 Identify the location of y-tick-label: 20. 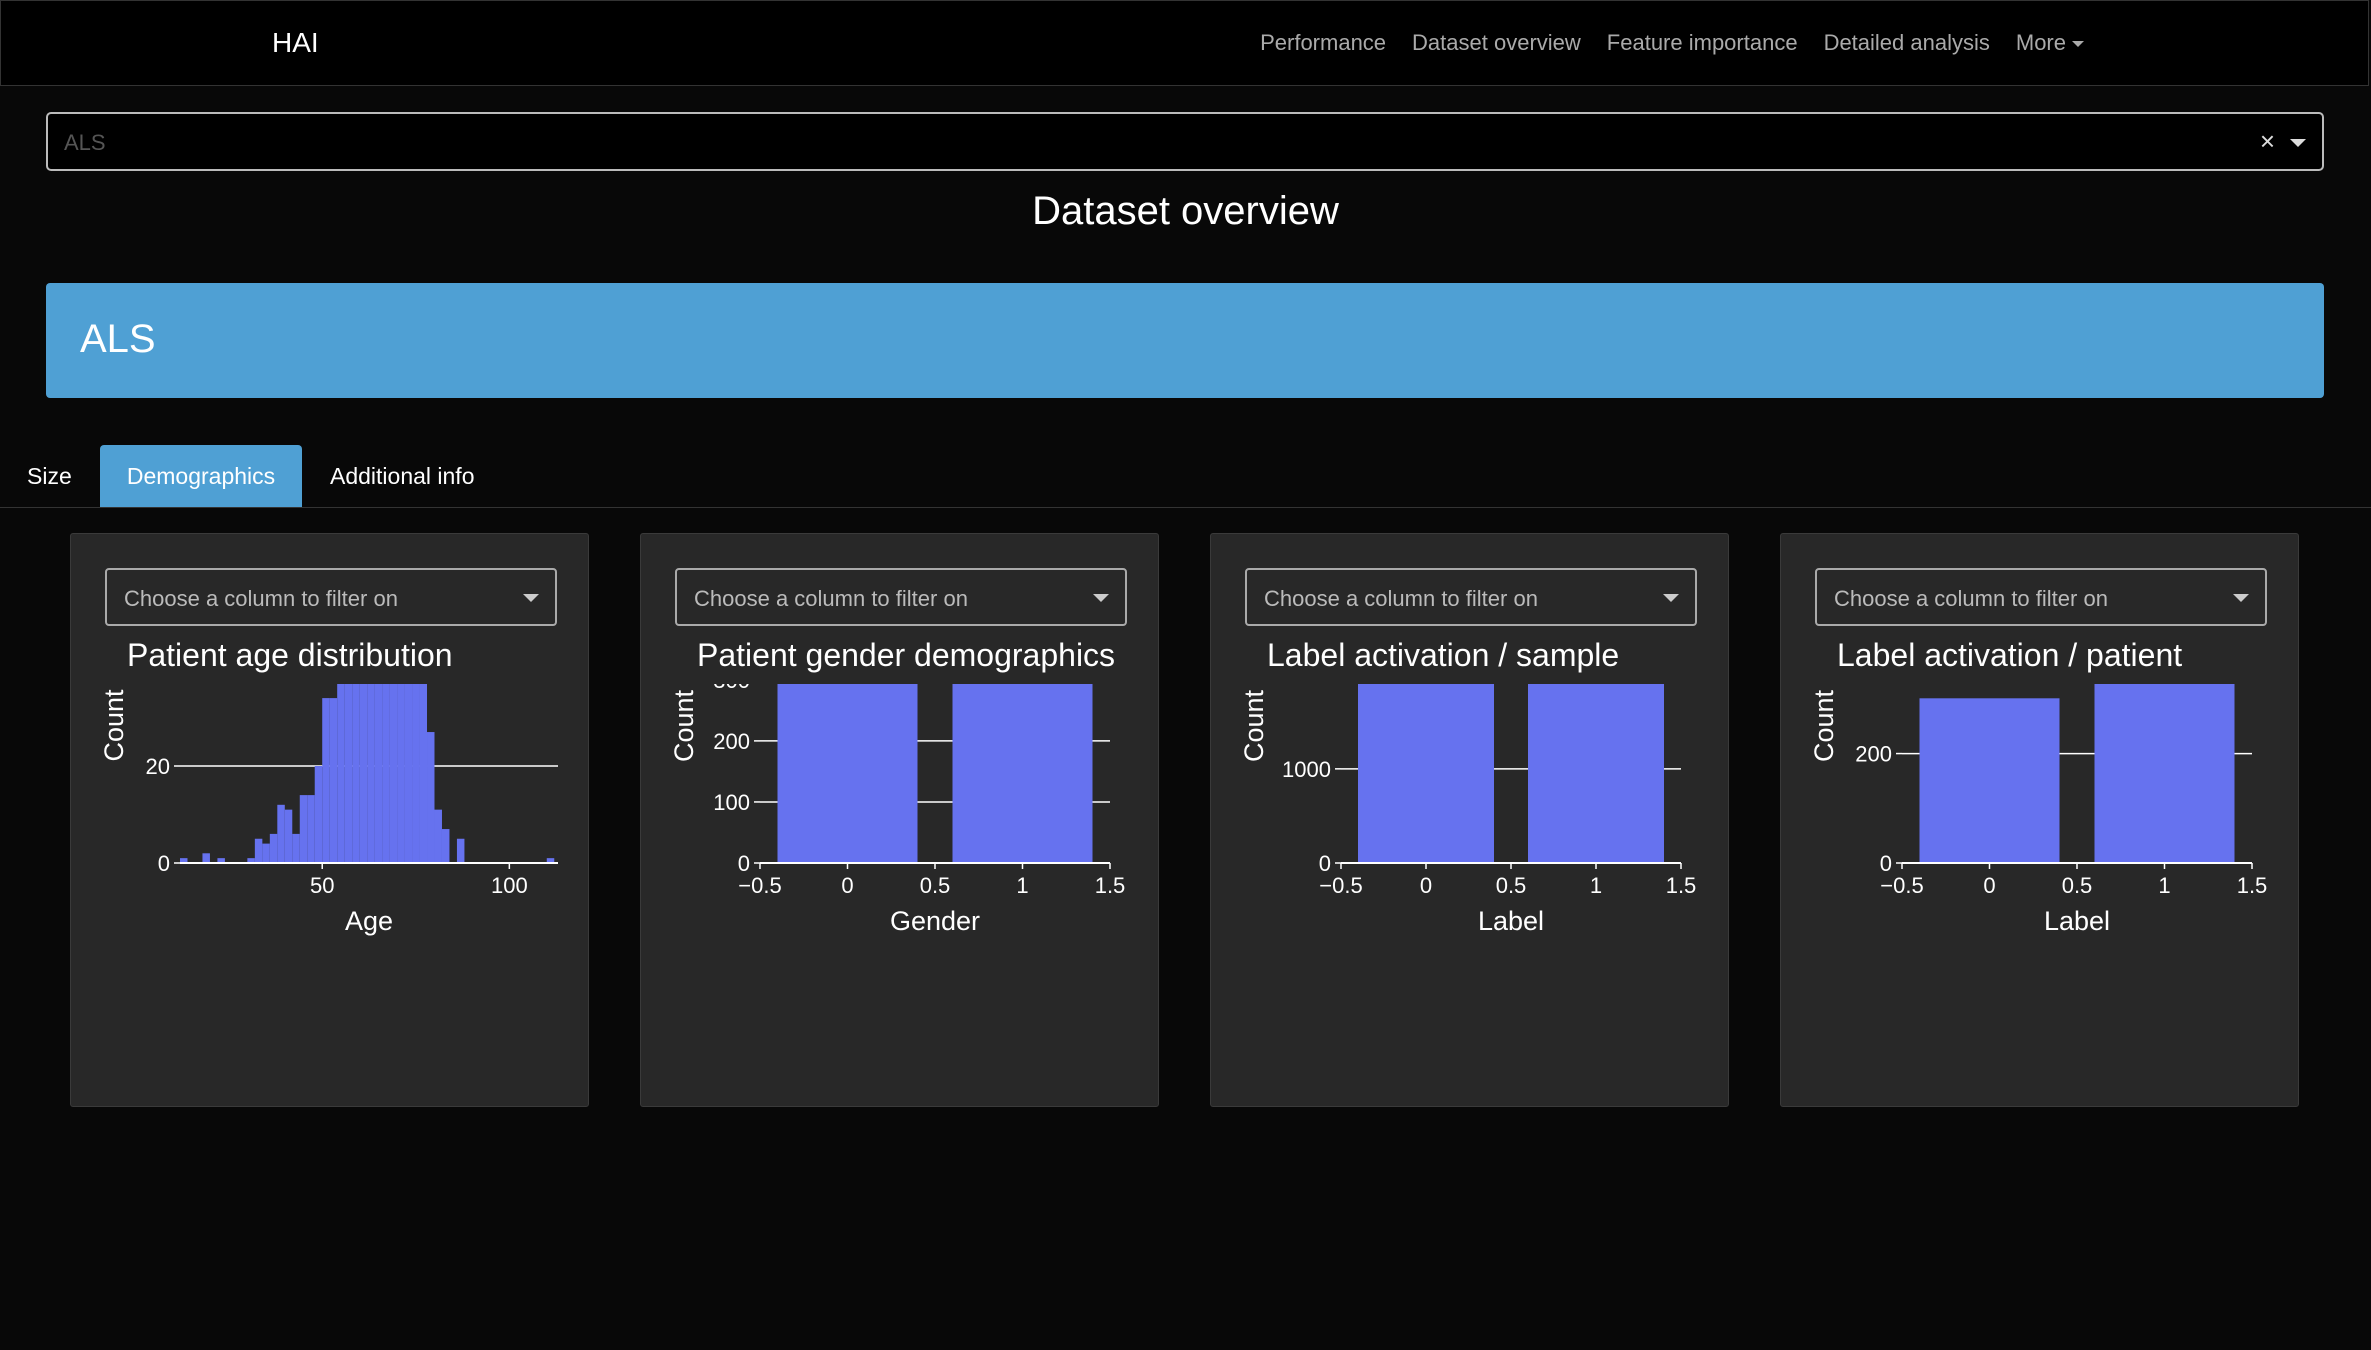
(158, 766).